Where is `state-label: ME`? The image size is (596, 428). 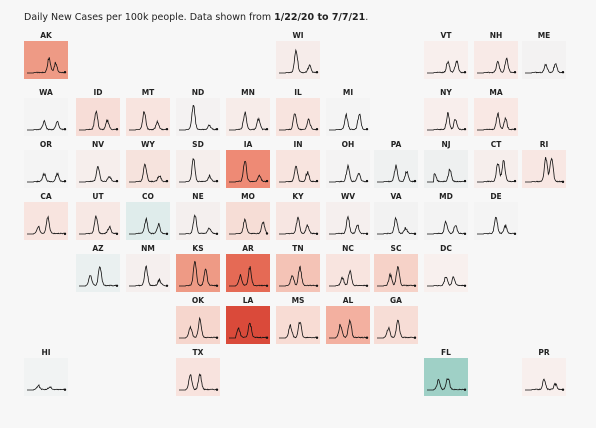
state-label: ME is located at coordinates (544, 35).